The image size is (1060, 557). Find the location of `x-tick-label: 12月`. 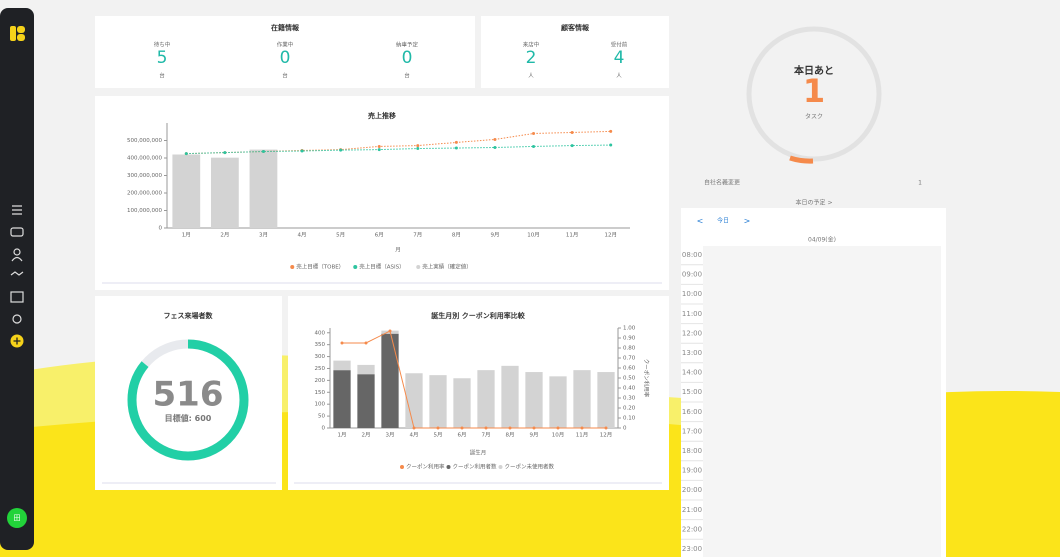

x-tick-label: 12月 is located at coordinates (610, 235).